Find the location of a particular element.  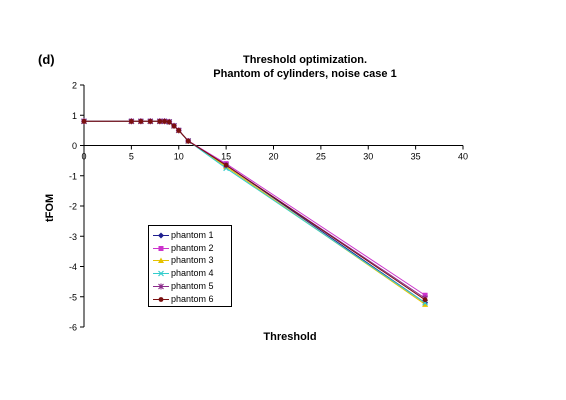

legend-label: phantom 4 is located at coordinates (192, 273).